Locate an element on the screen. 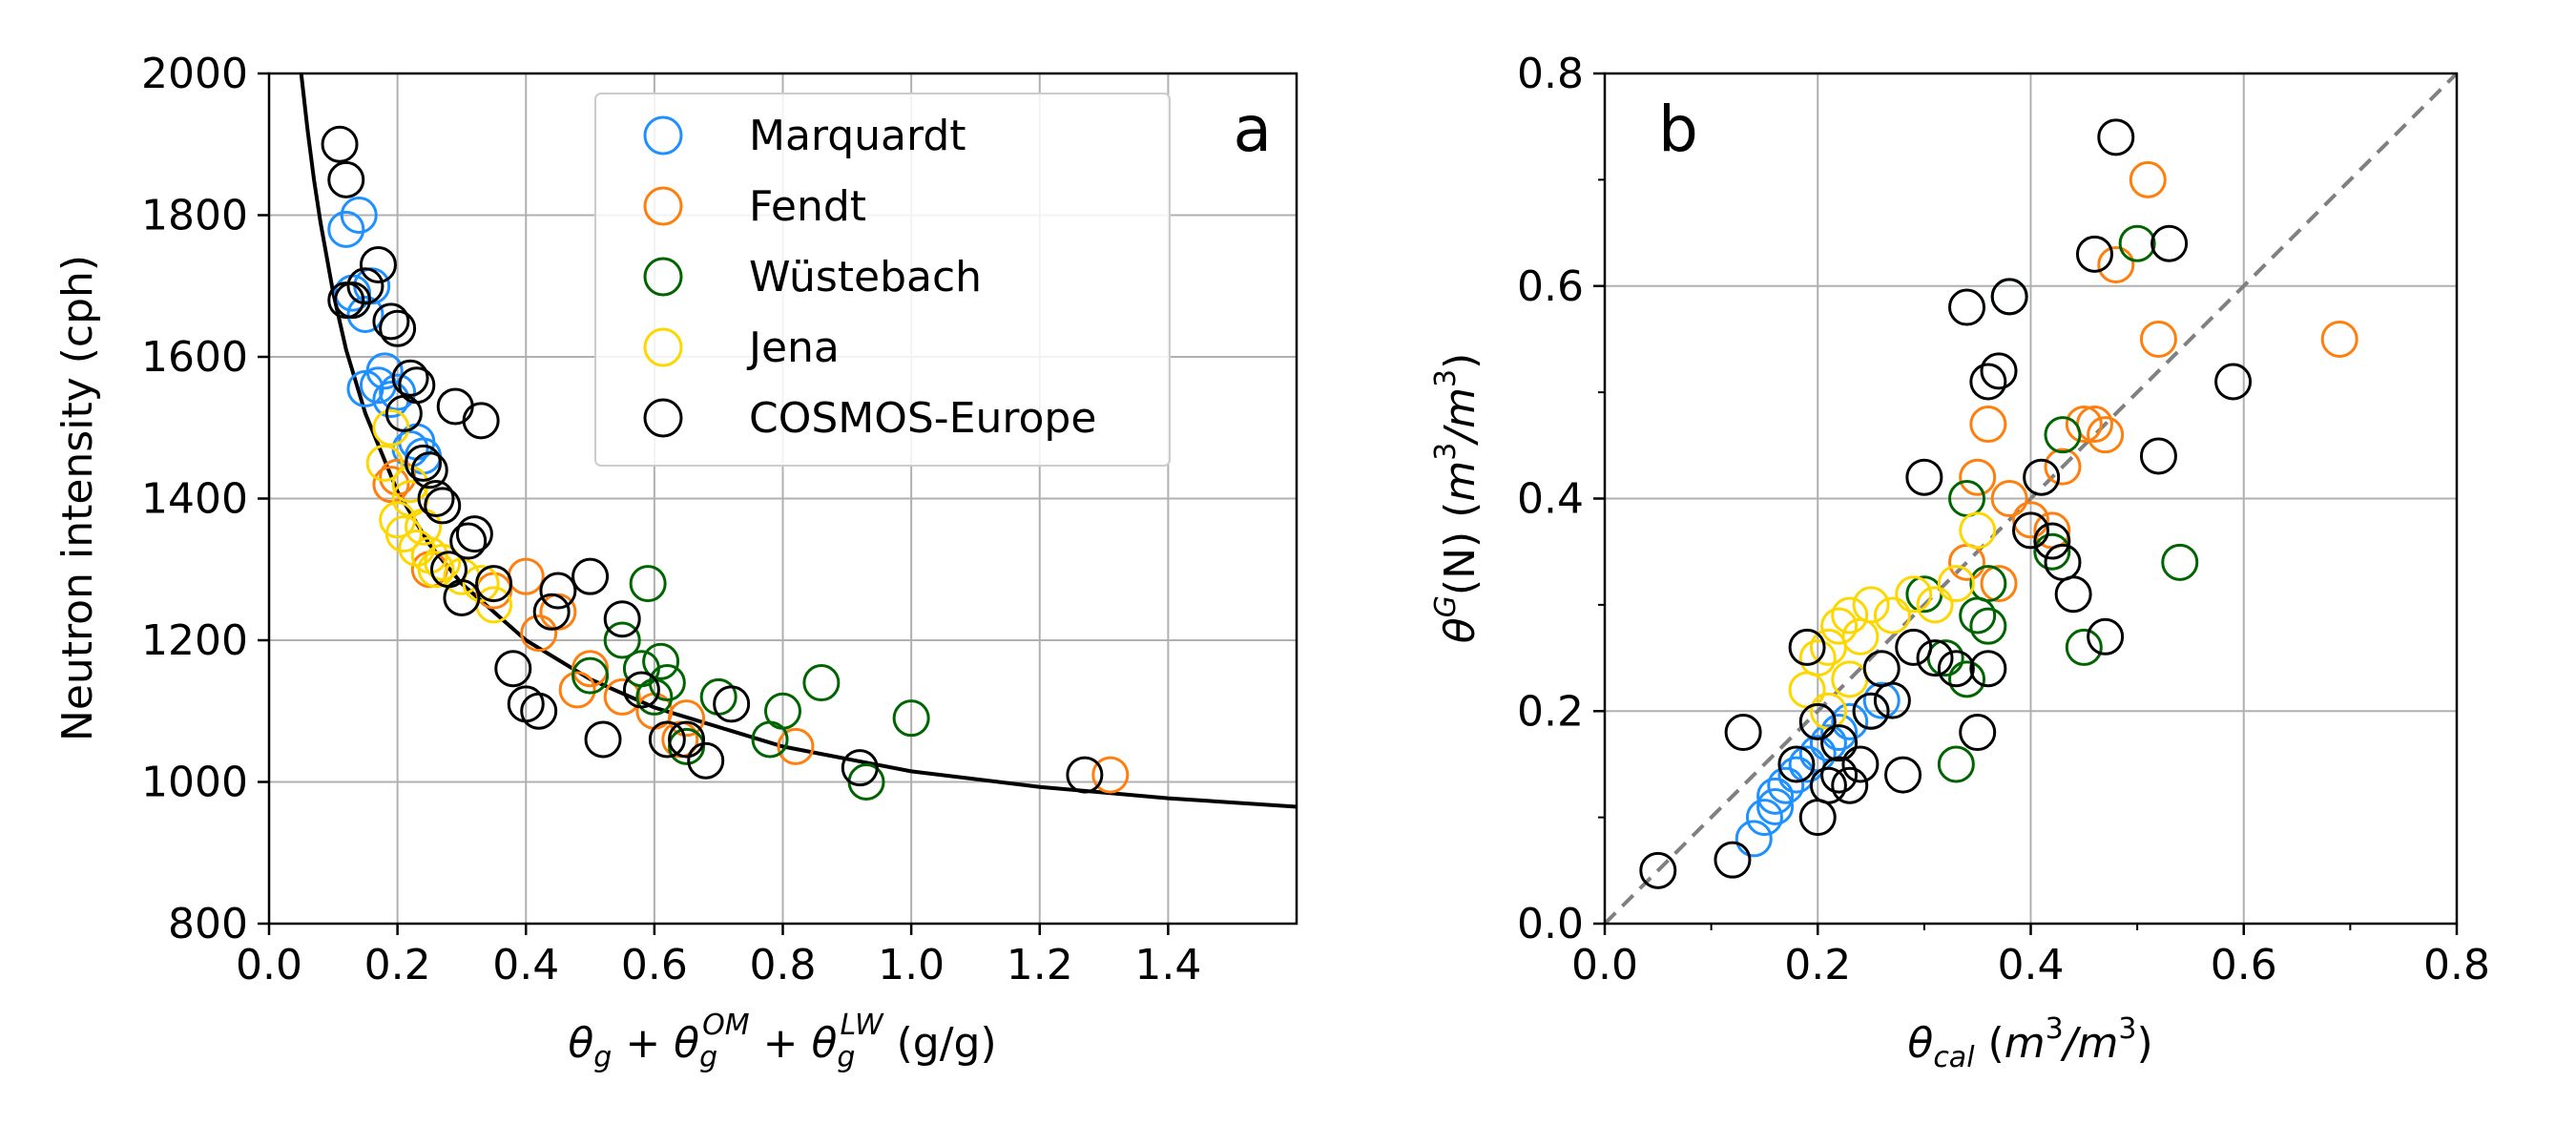 The width and height of the screenshot is (2576, 1145). series-jena is located at coordinates (1892, 620).